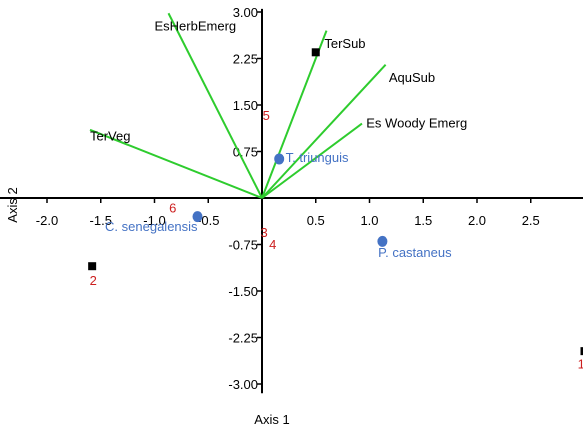 This screenshot has width=583, height=440. I want to click on species-label: P. castaneus, so click(415, 252).